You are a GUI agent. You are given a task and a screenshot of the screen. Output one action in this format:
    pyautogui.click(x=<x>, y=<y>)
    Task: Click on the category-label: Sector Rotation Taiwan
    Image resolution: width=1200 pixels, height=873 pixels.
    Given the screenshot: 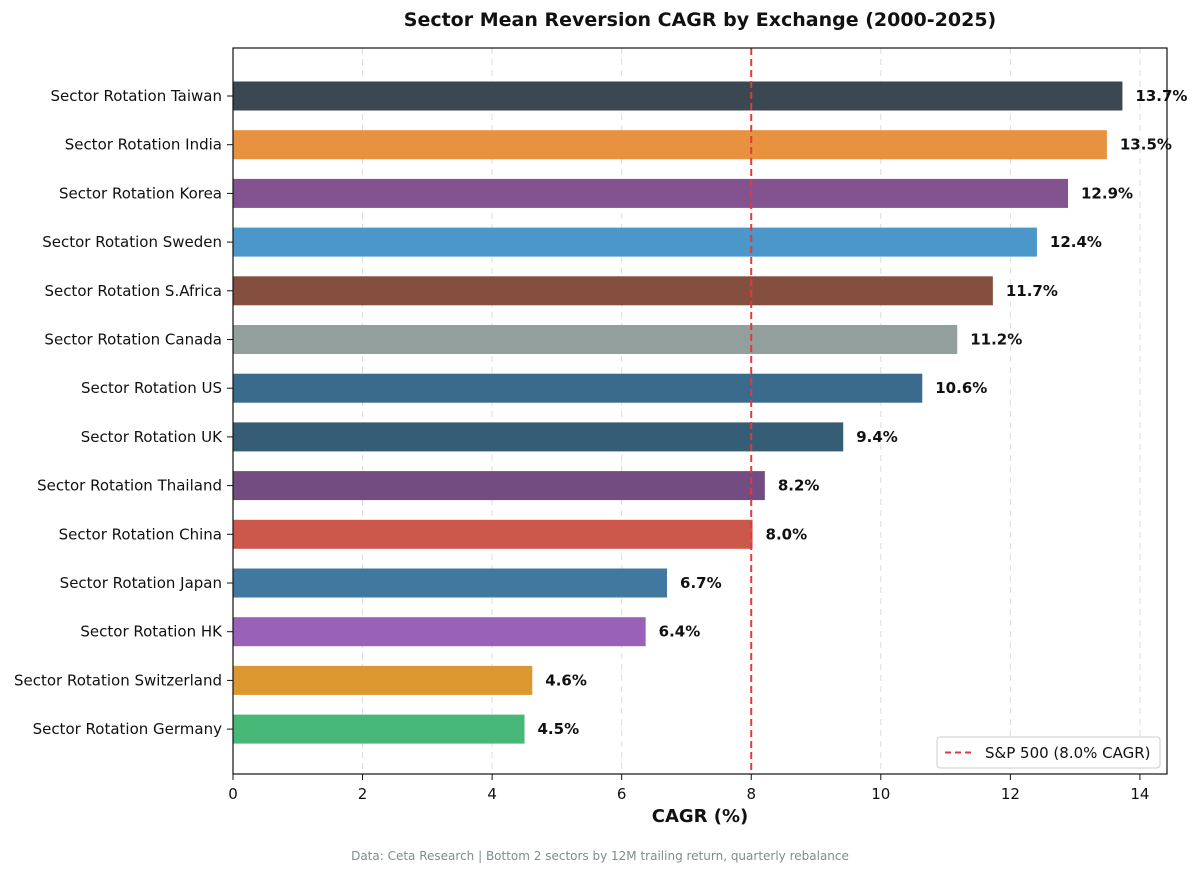 What is the action you would take?
    pyautogui.click(x=137, y=96)
    